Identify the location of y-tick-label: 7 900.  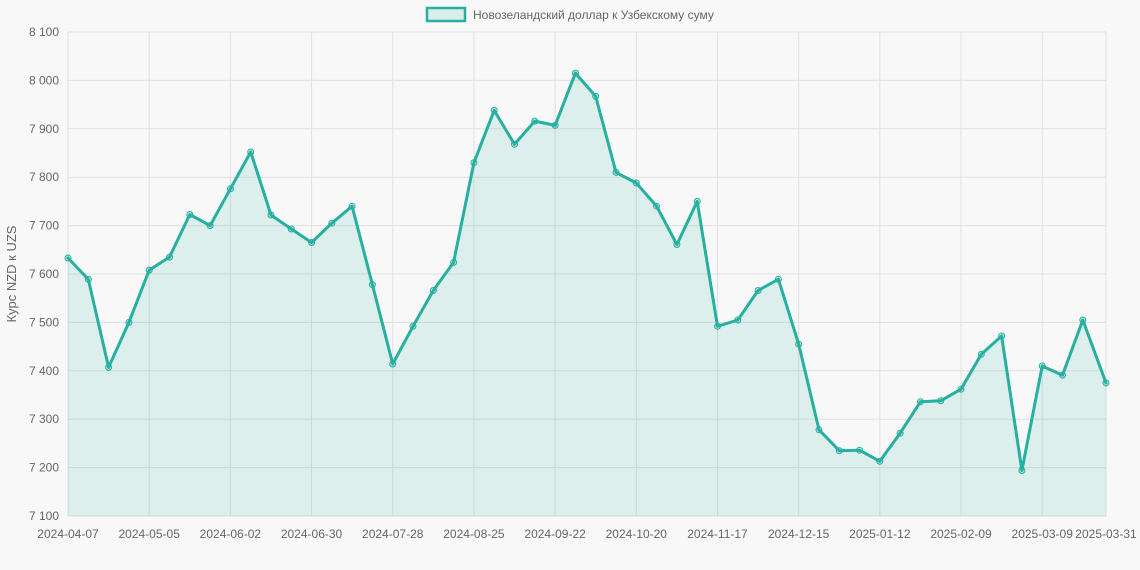
(44, 129).